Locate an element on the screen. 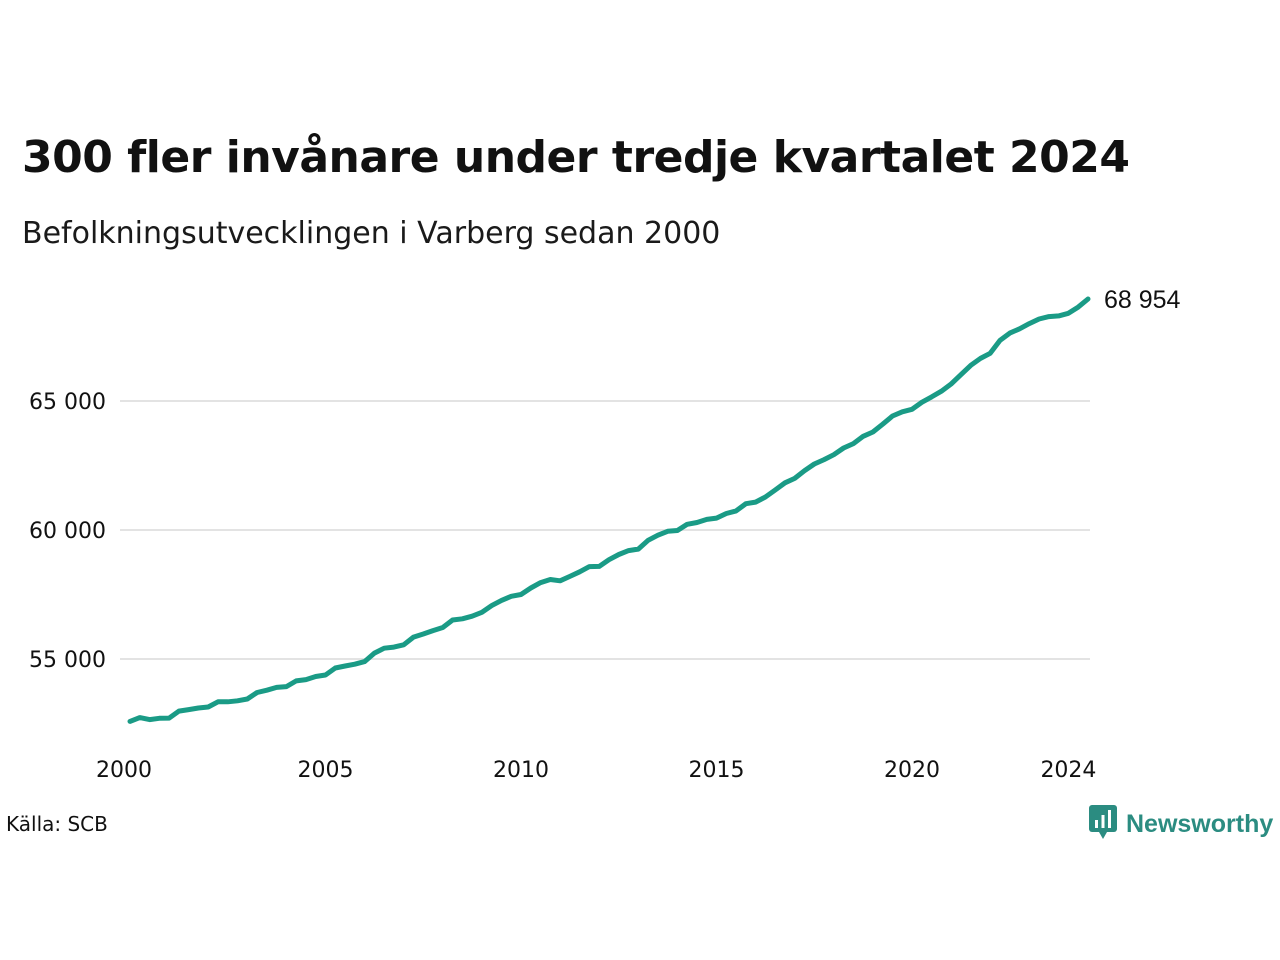 This screenshot has height=960, width=1280. source-note: Källa: SCB is located at coordinates (57, 824).